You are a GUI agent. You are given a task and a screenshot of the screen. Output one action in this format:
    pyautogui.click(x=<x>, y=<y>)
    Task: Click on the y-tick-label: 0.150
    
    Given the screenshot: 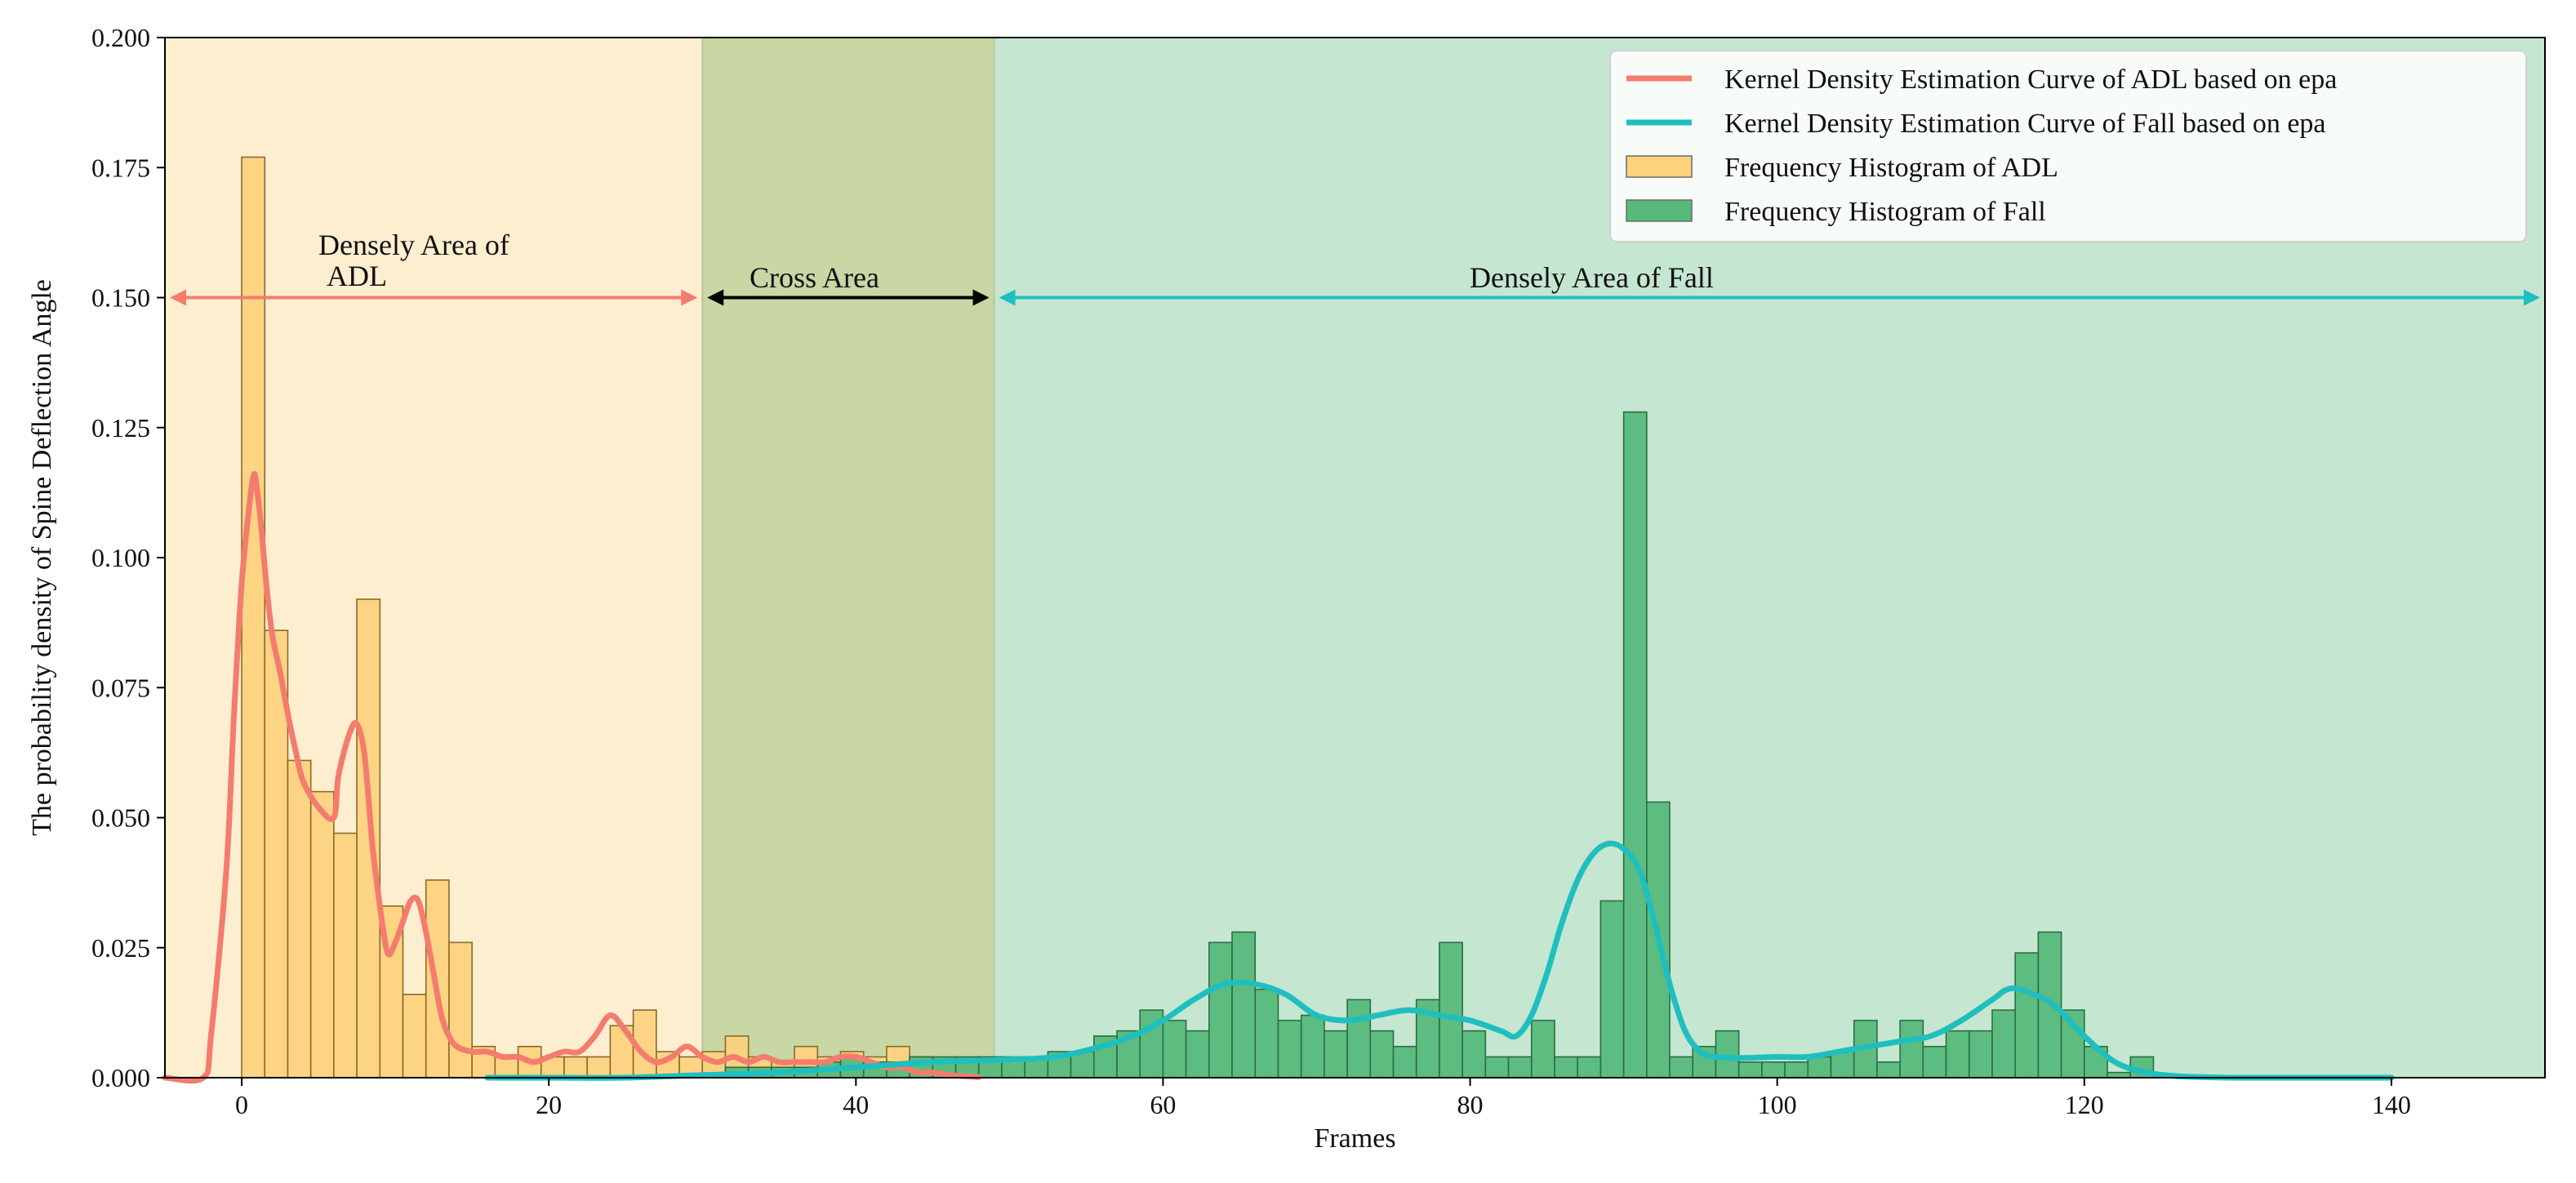 What is the action you would take?
    pyautogui.click(x=120, y=298)
    